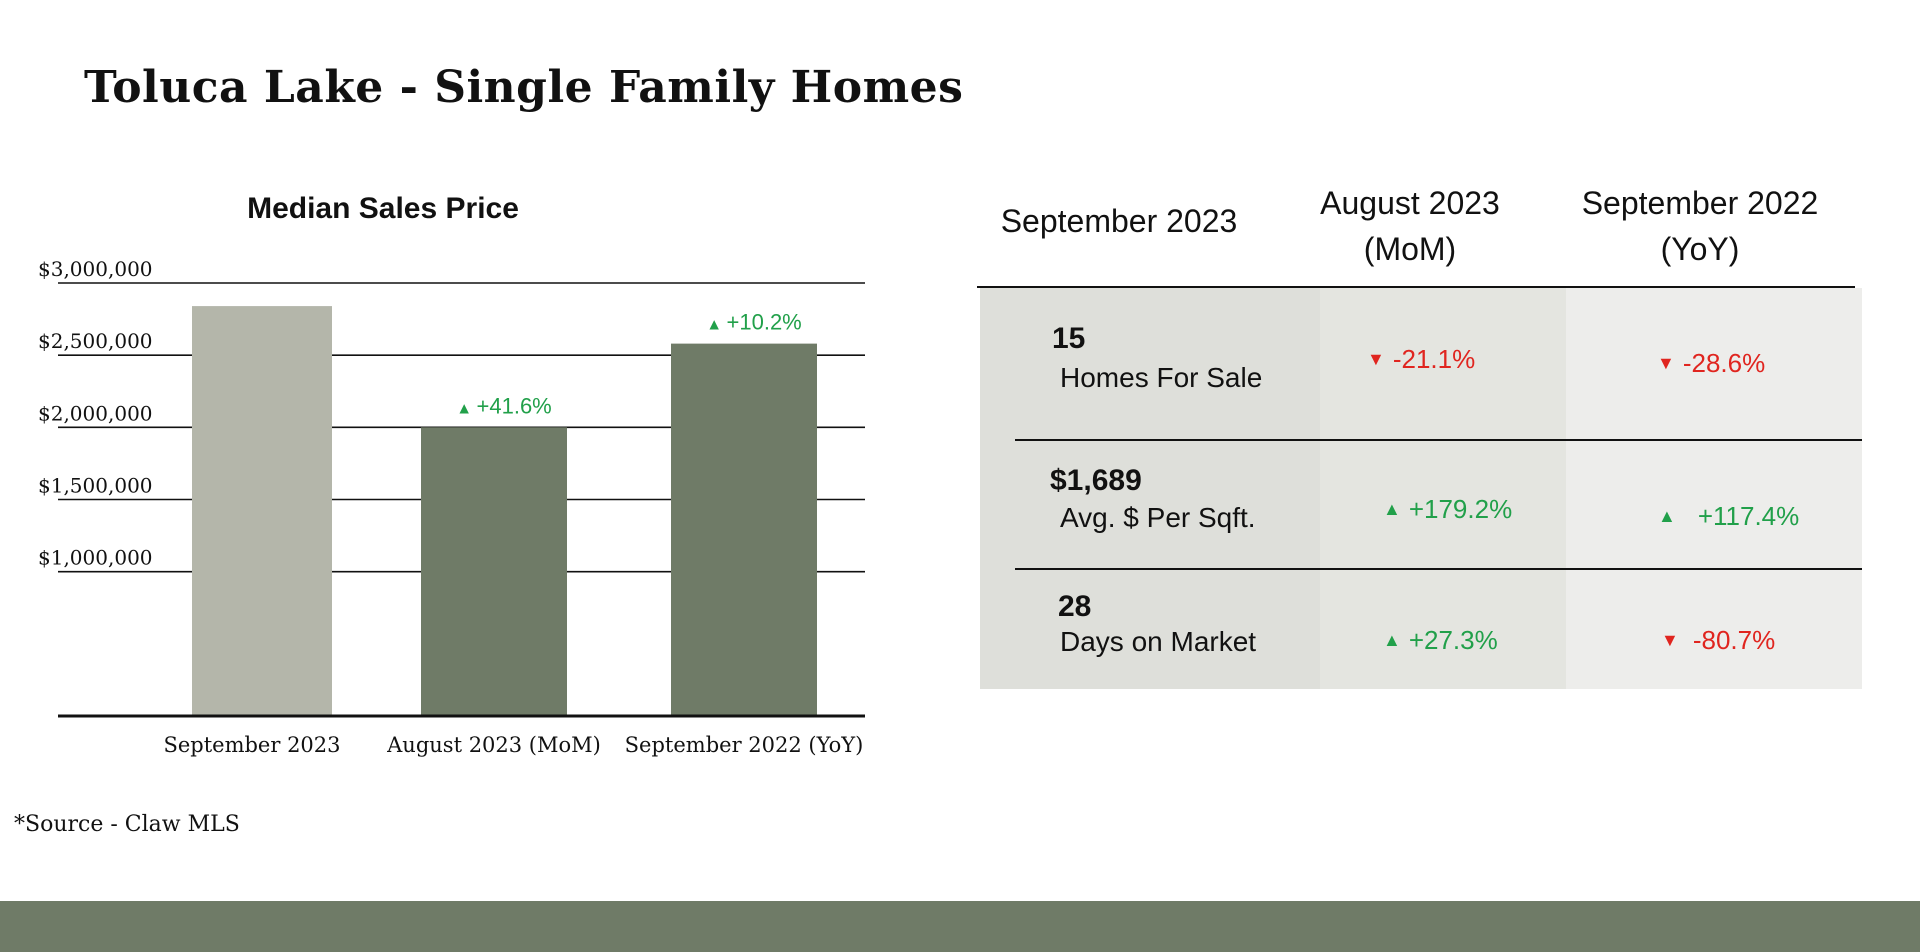 This screenshot has width=1920, height=952. Describe the element at coordinates (1734, 640) in the screenshot. I see `change-value: -80.7%` at that location.